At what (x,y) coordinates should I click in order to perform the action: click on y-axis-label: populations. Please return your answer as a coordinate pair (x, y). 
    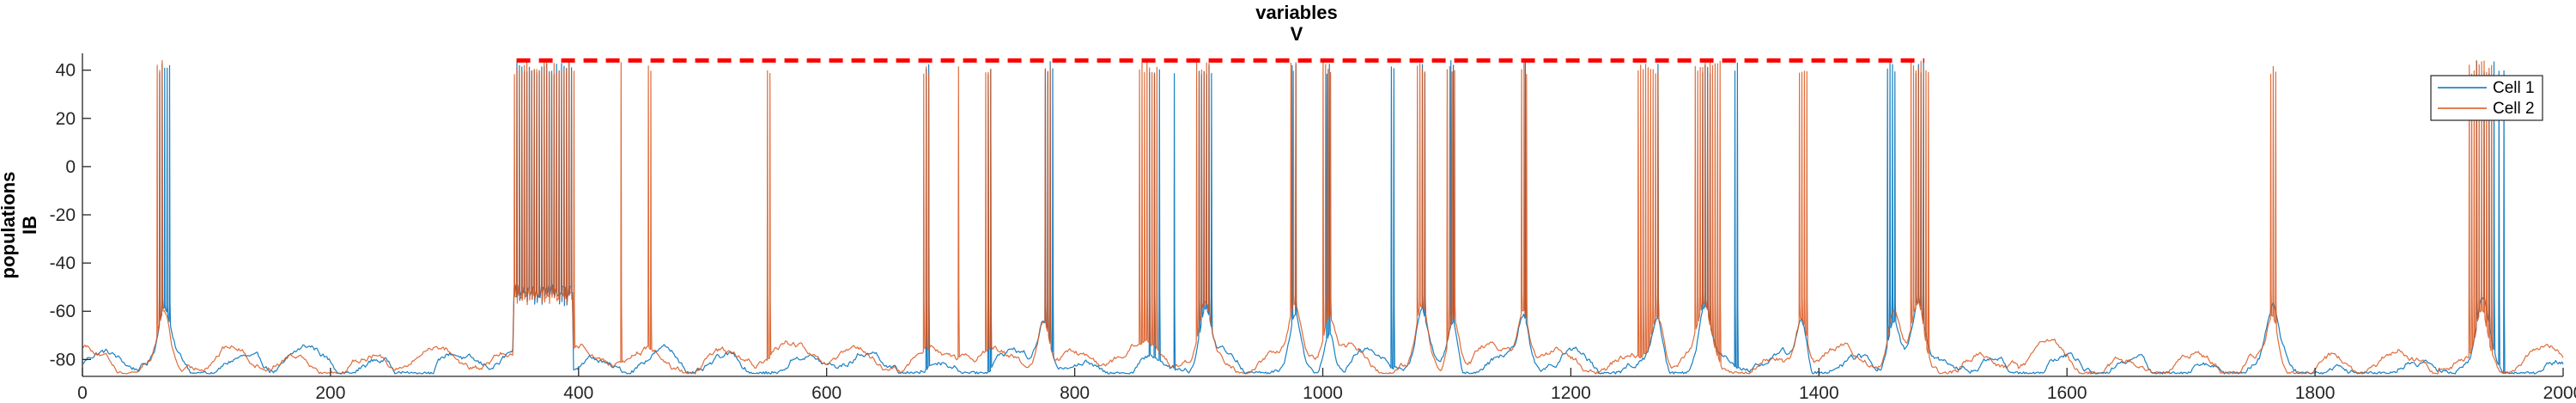
    Looking at the image, I should click on (9, 225).